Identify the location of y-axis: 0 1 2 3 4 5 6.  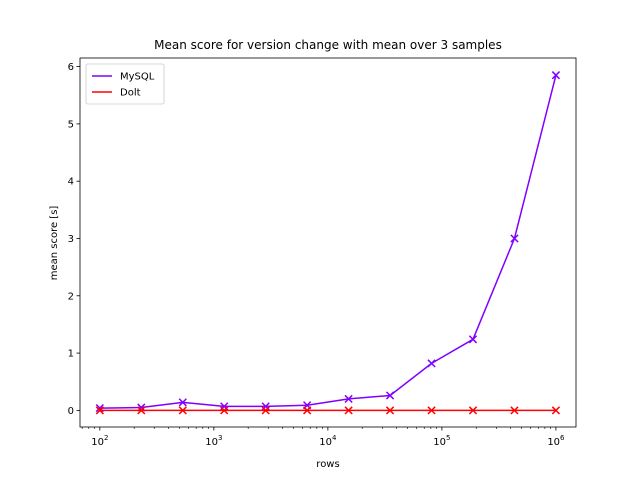
(74, 239).